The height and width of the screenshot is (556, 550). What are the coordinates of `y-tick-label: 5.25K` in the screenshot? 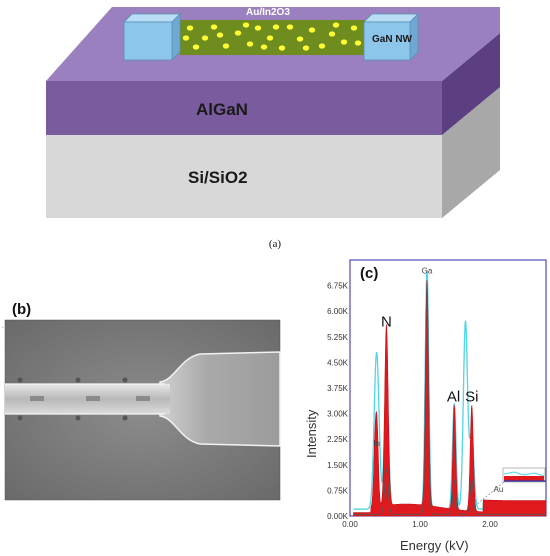 It's located at (338, 337).